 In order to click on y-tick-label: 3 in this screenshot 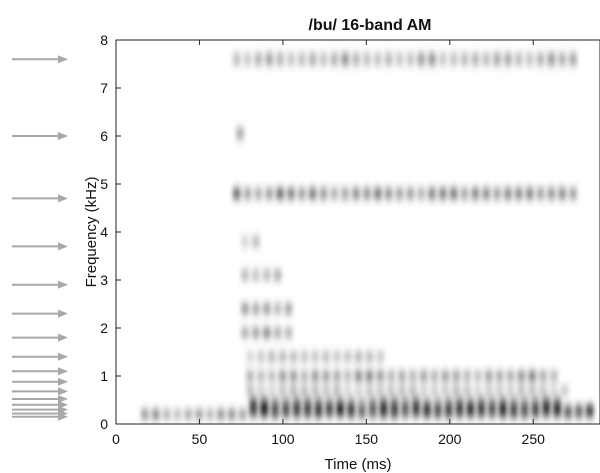, I will do `click(104, 280)`.